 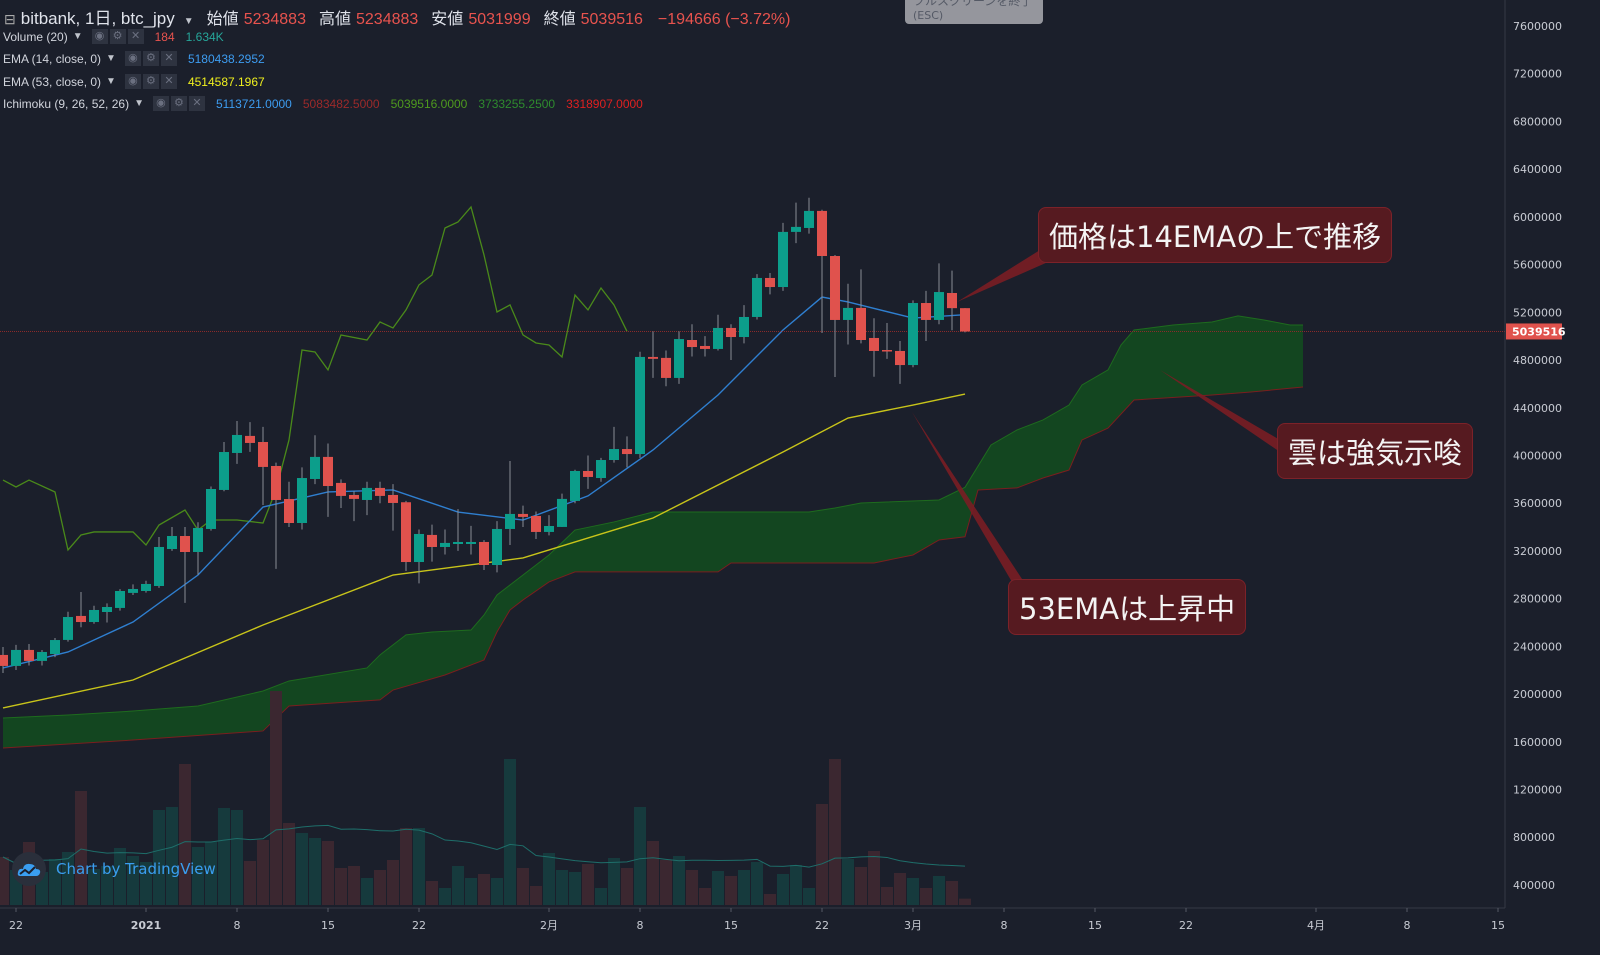 I want to click on price-tick-label: 4800000, so click(x=1537, y=360).